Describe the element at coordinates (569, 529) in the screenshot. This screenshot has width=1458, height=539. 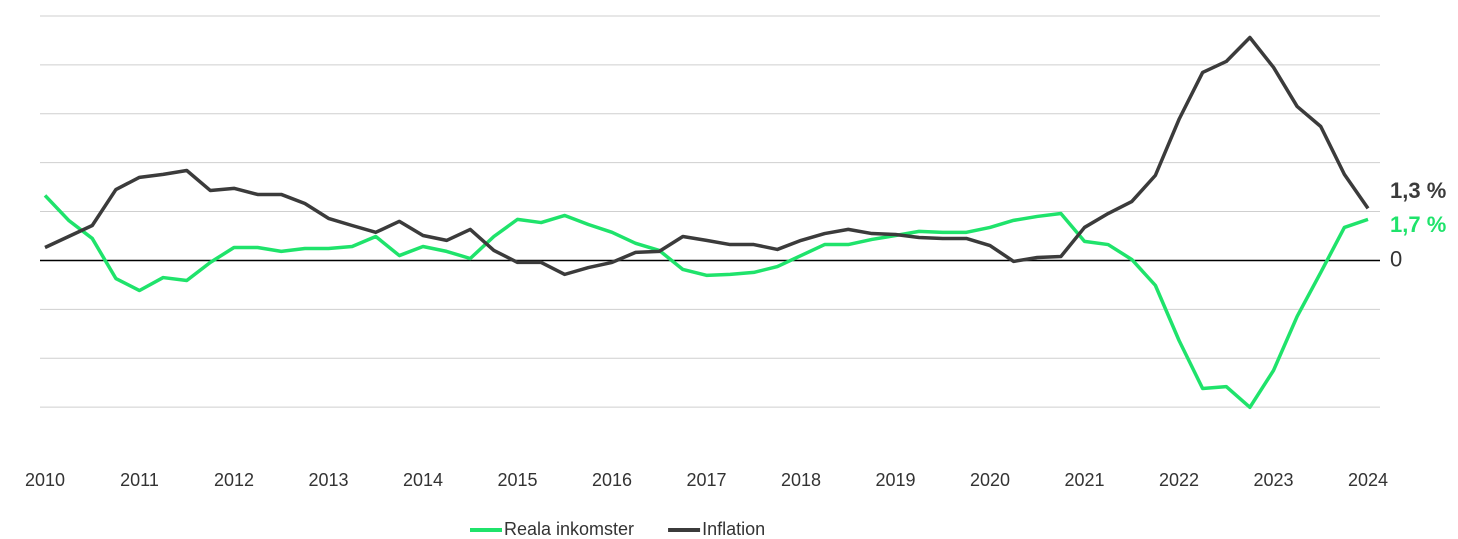
I see `legend-label: Reala inkomster` at that location.